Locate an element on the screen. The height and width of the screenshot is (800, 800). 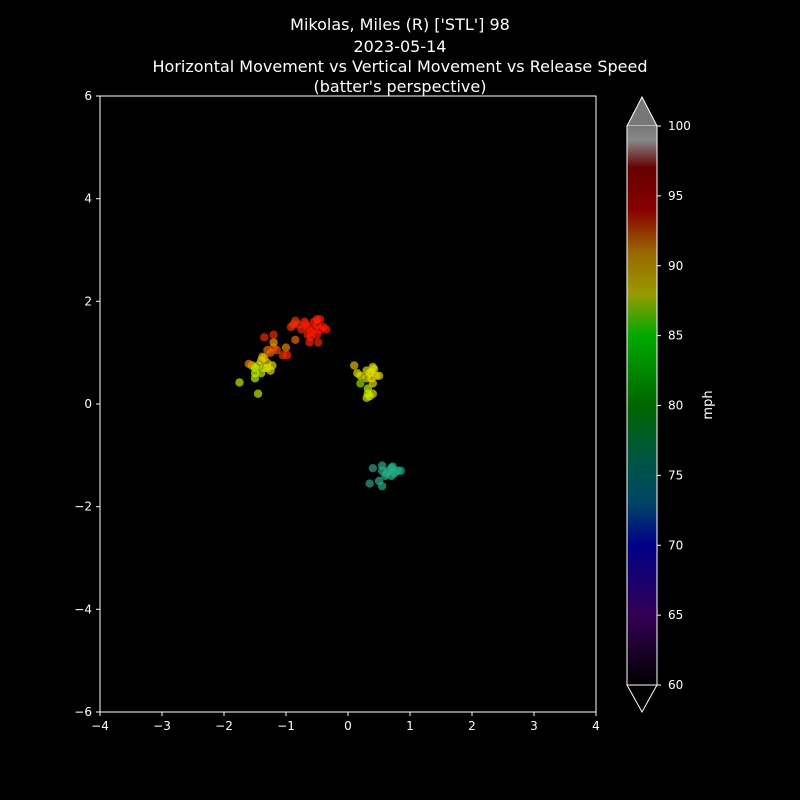
colorbar-tick-label: 60 is located at coordinates (675, 685).